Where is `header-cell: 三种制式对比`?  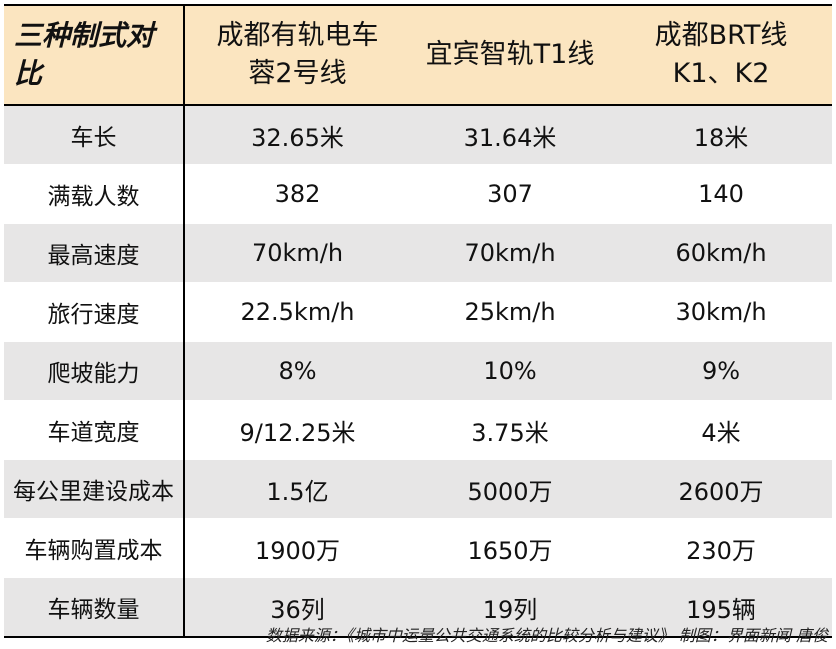
header-cell: 三种制式对比 is located at coordinates (94, 55).